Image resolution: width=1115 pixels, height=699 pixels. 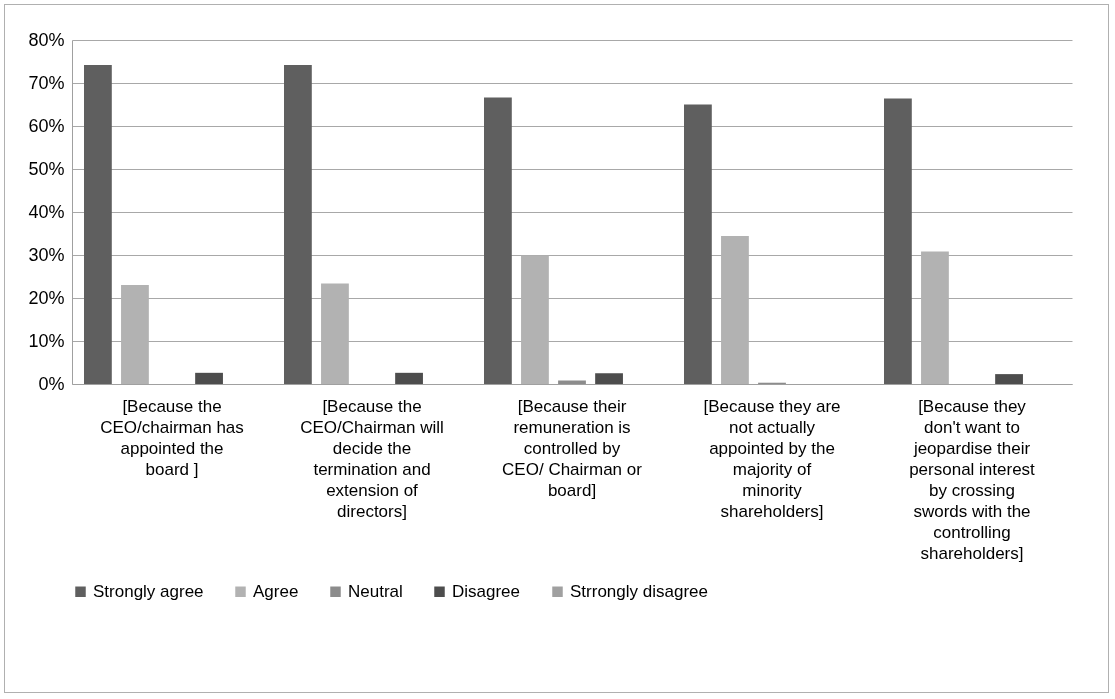 What do you see at coordinates (276, 591) in the screenshot?
I see `legend-label: Agree` at bounding box center [276, 591].